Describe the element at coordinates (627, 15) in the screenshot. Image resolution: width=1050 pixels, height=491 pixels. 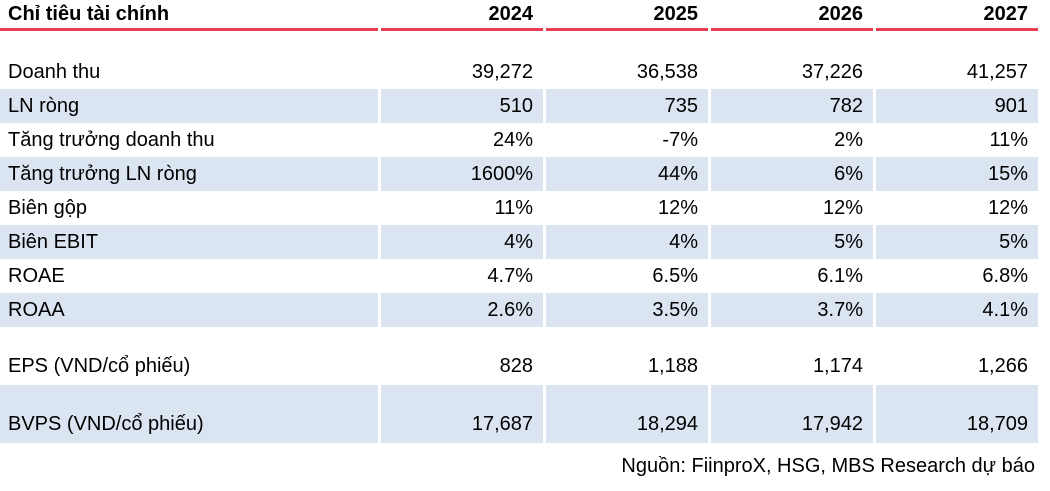
I see `header-year-2025: 2025` at that location.